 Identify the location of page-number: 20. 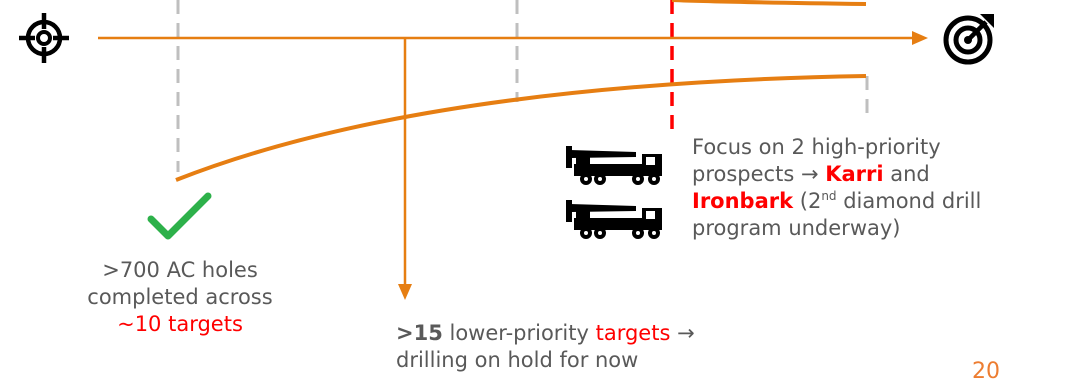
(986, 371).